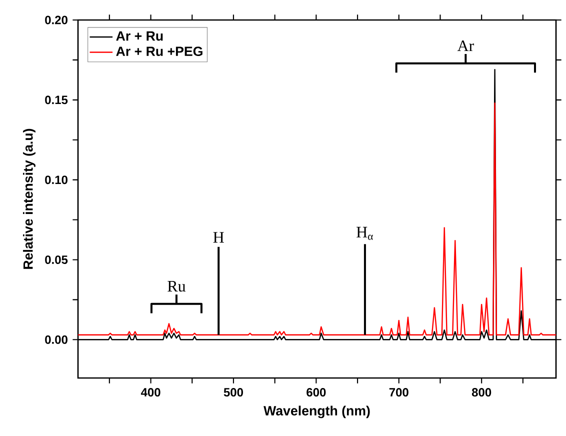  What do you see at coordinates (56, 20) in the screenshot?
I see `y-tick-label: 0.20` at bounding box center [56, 20].